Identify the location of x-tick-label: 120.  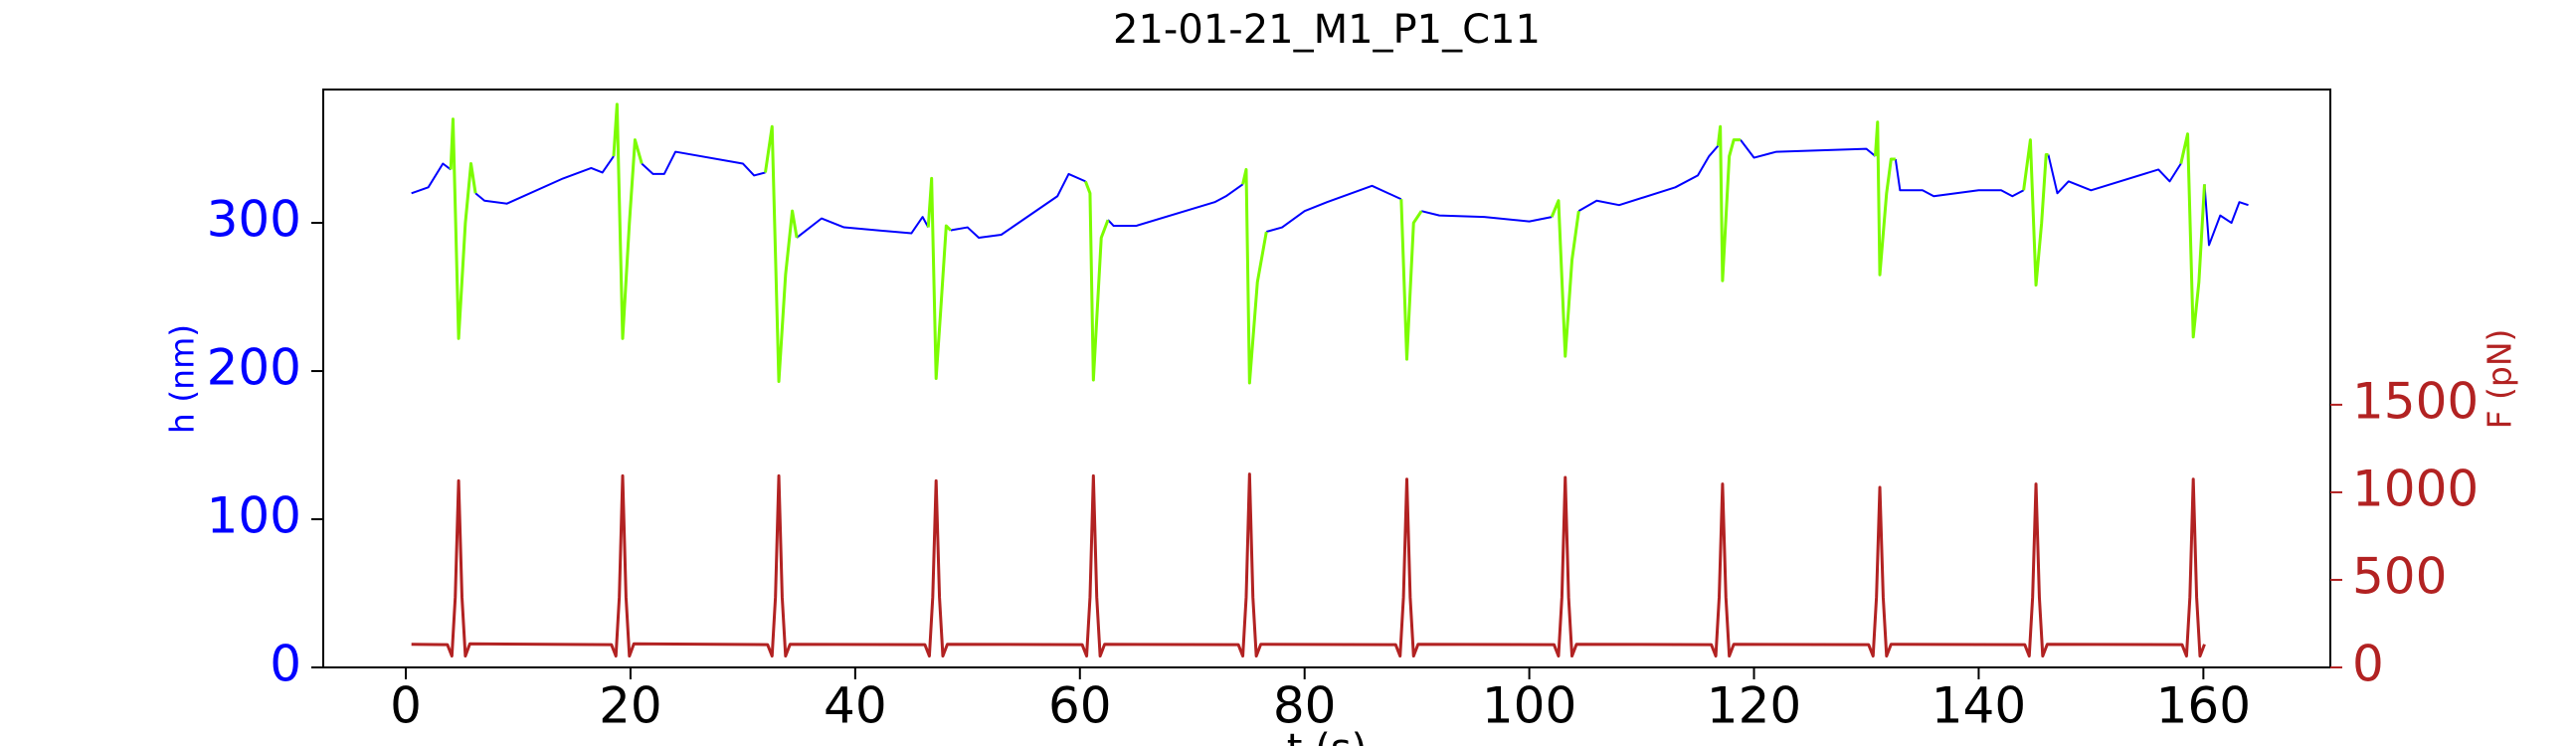
(1754, 706).